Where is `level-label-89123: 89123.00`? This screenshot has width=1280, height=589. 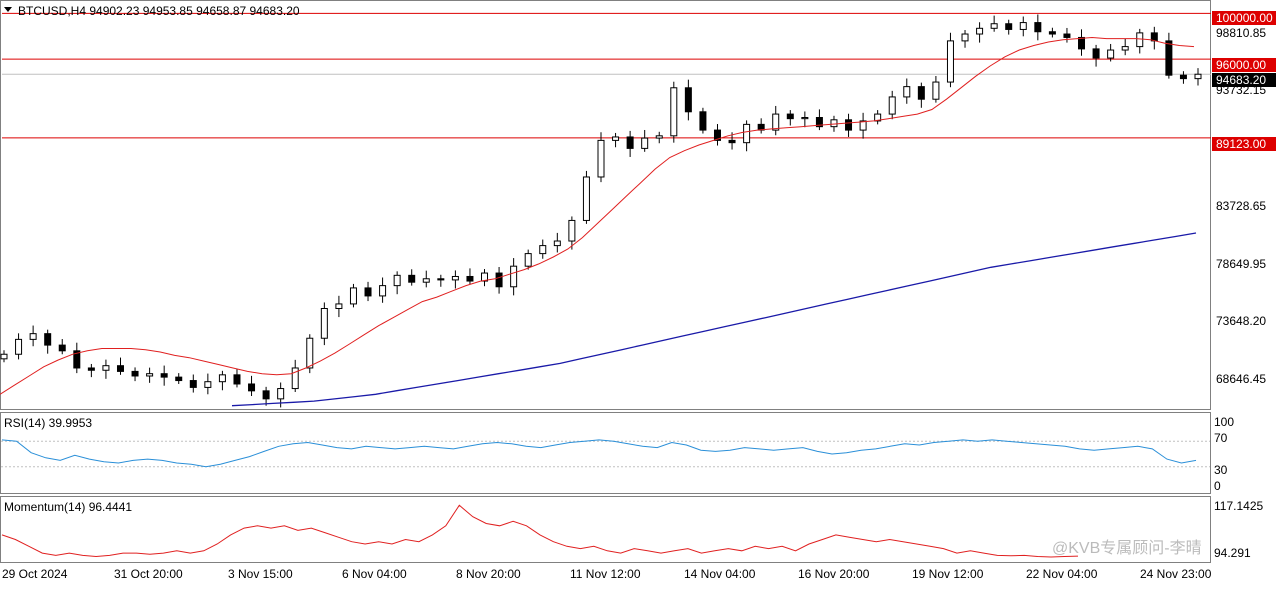 level-label-89123: 89123.00 is located at coordinates (1241, 144).